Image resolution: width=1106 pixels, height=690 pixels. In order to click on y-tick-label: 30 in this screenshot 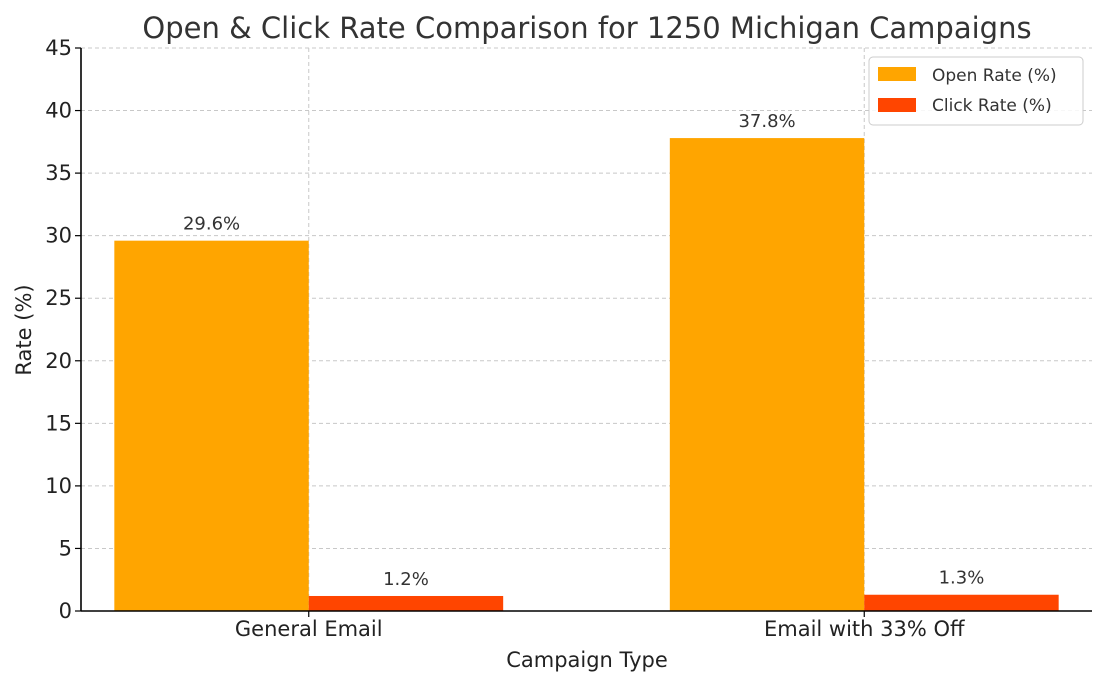, I will do `click(58, 236)`.